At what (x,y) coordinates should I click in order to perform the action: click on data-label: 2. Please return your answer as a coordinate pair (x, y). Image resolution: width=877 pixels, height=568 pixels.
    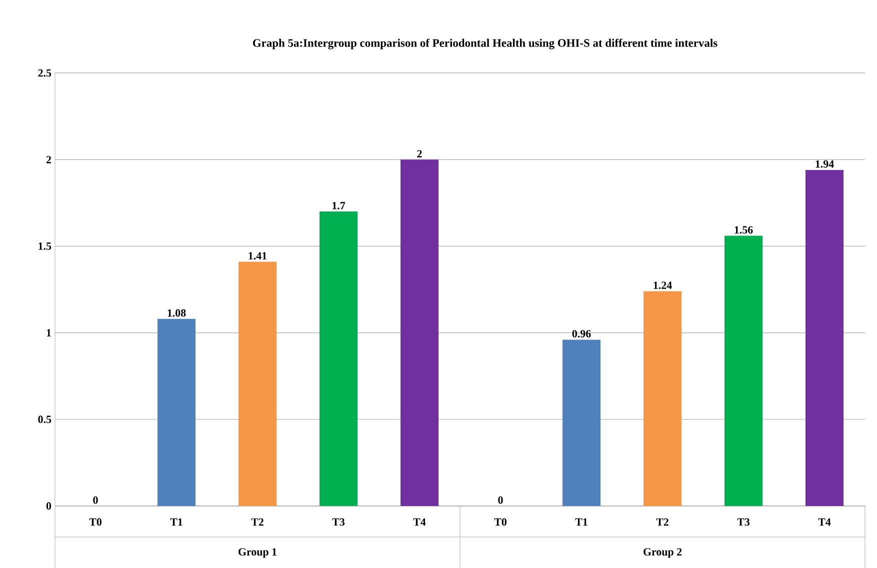
    Looking at the image, I should click on (419, 154).